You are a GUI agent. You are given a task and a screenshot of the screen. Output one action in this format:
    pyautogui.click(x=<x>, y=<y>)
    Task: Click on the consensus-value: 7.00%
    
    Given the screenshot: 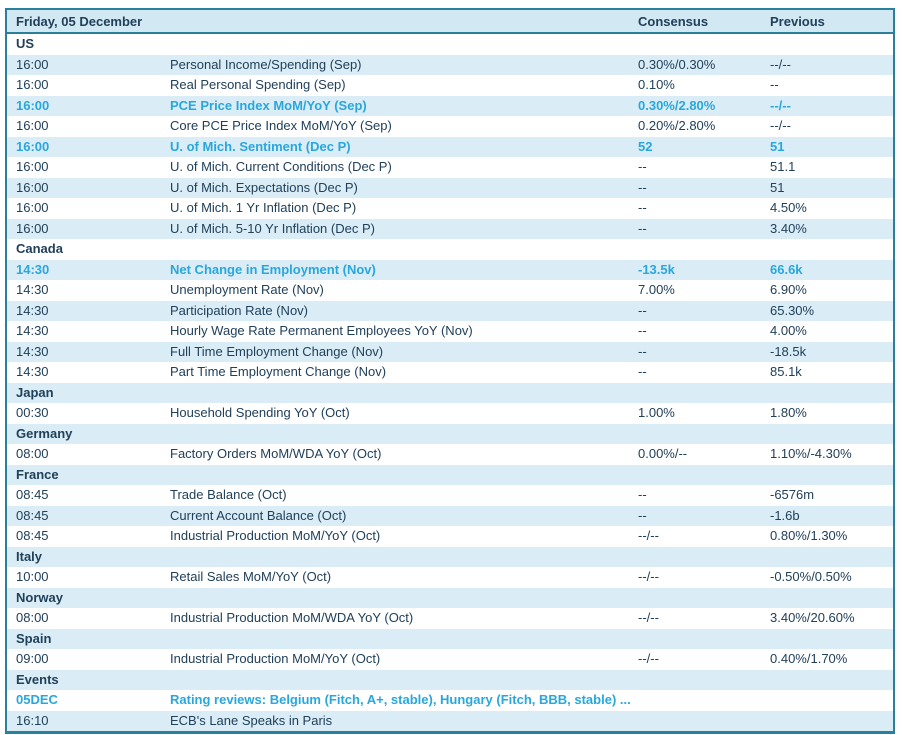 What is the action you would take?
    pyautogui.click(x=656, y=289)
    